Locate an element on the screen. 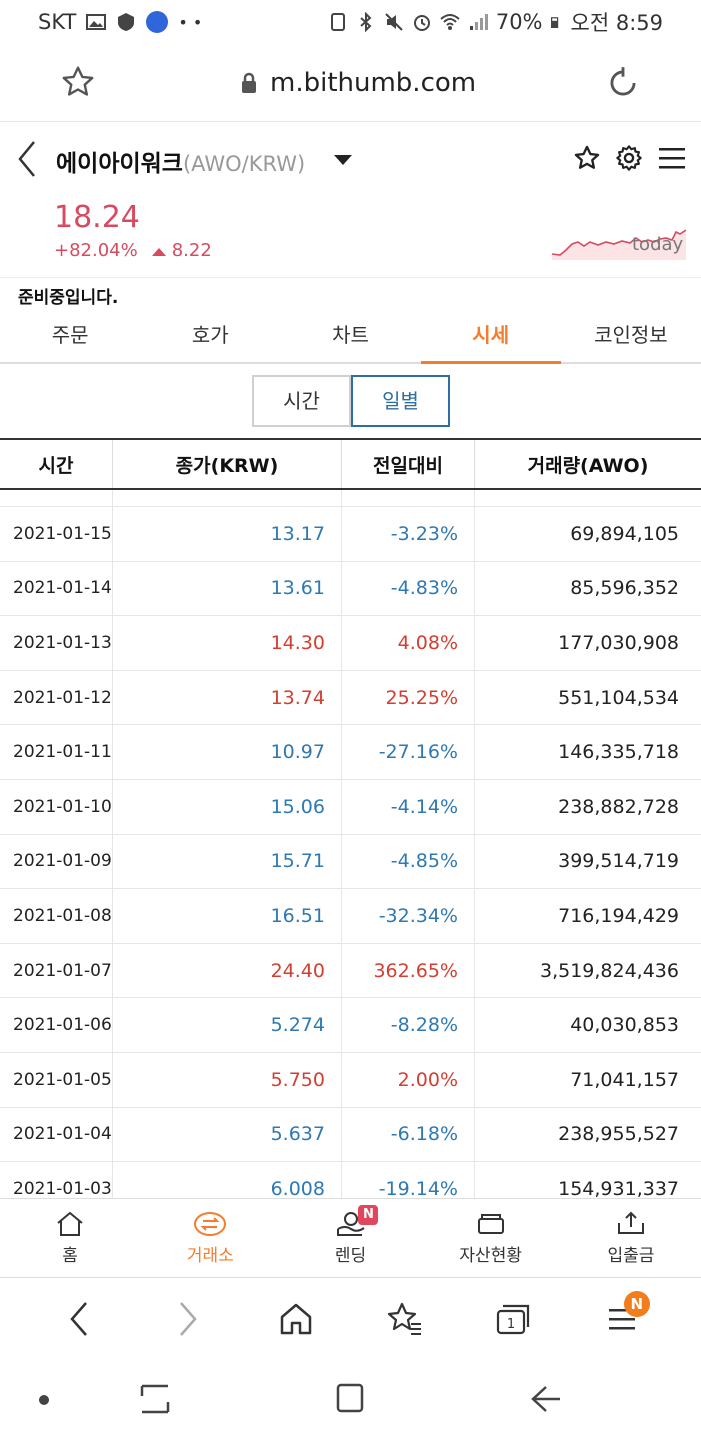 The image size is (701, 1440). reload-icon is located at coordinates (623, 83).